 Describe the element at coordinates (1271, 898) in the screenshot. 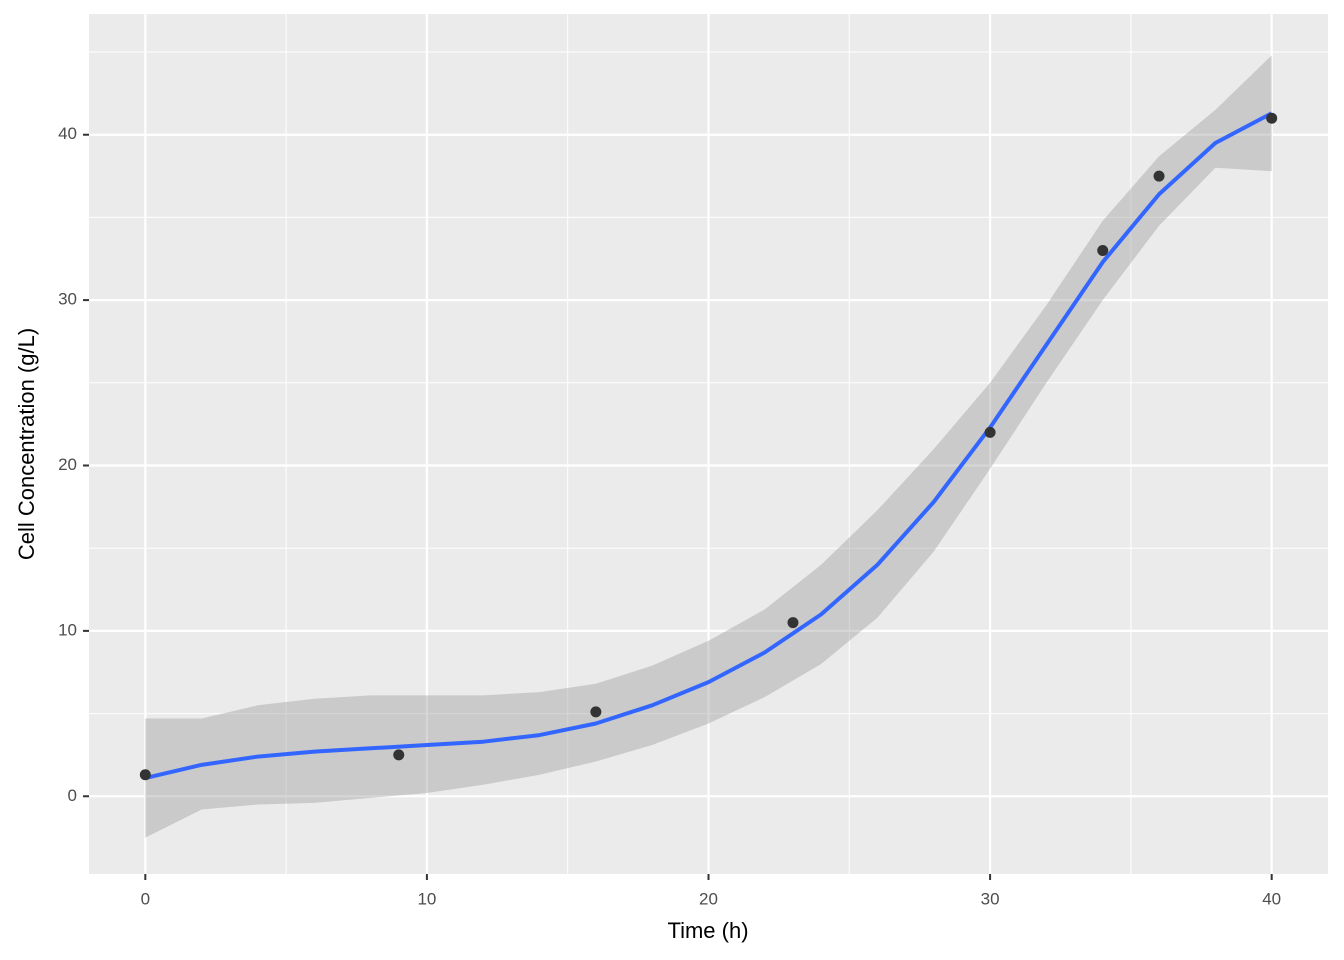

I see `x-tick-label: 40` at that location.